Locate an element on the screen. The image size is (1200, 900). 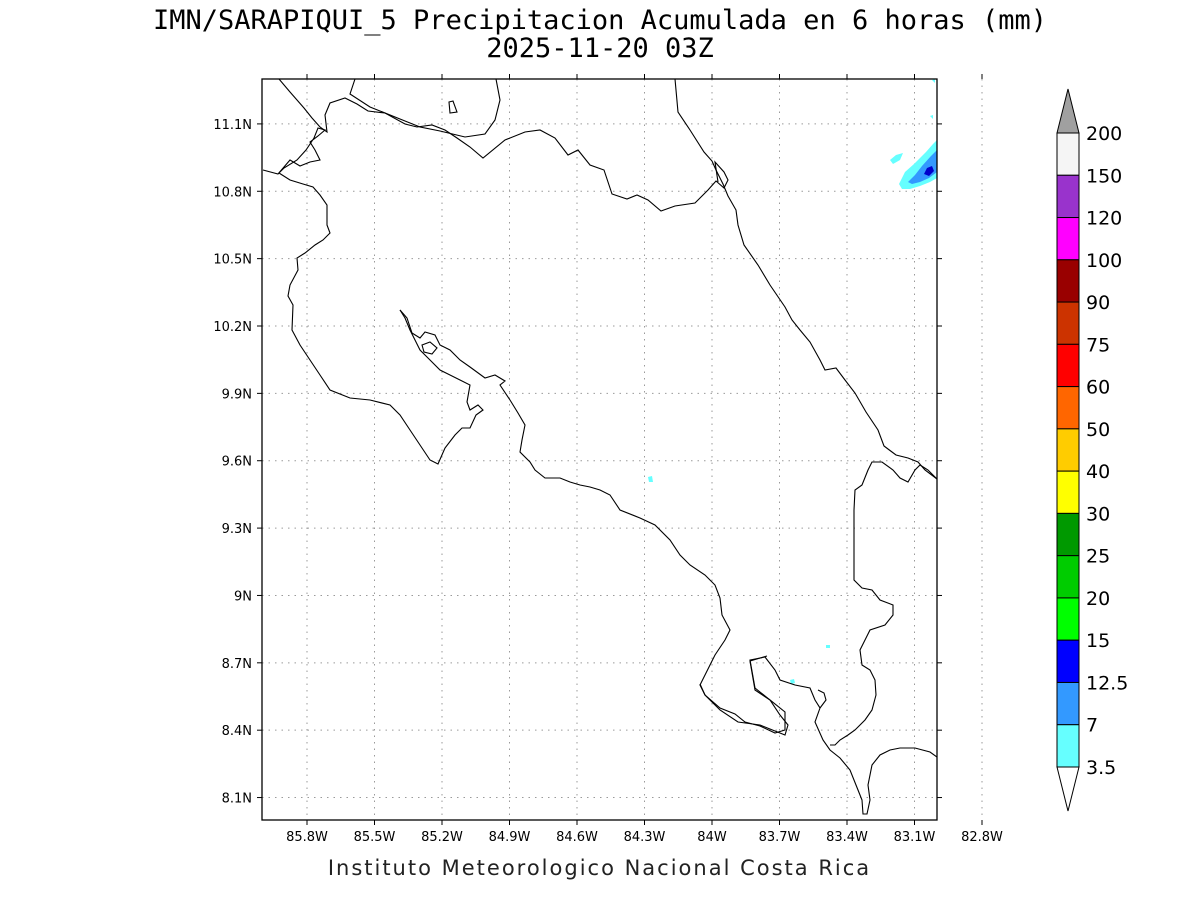
lon-tick-label: 84W is located at coordinates (712, 837).